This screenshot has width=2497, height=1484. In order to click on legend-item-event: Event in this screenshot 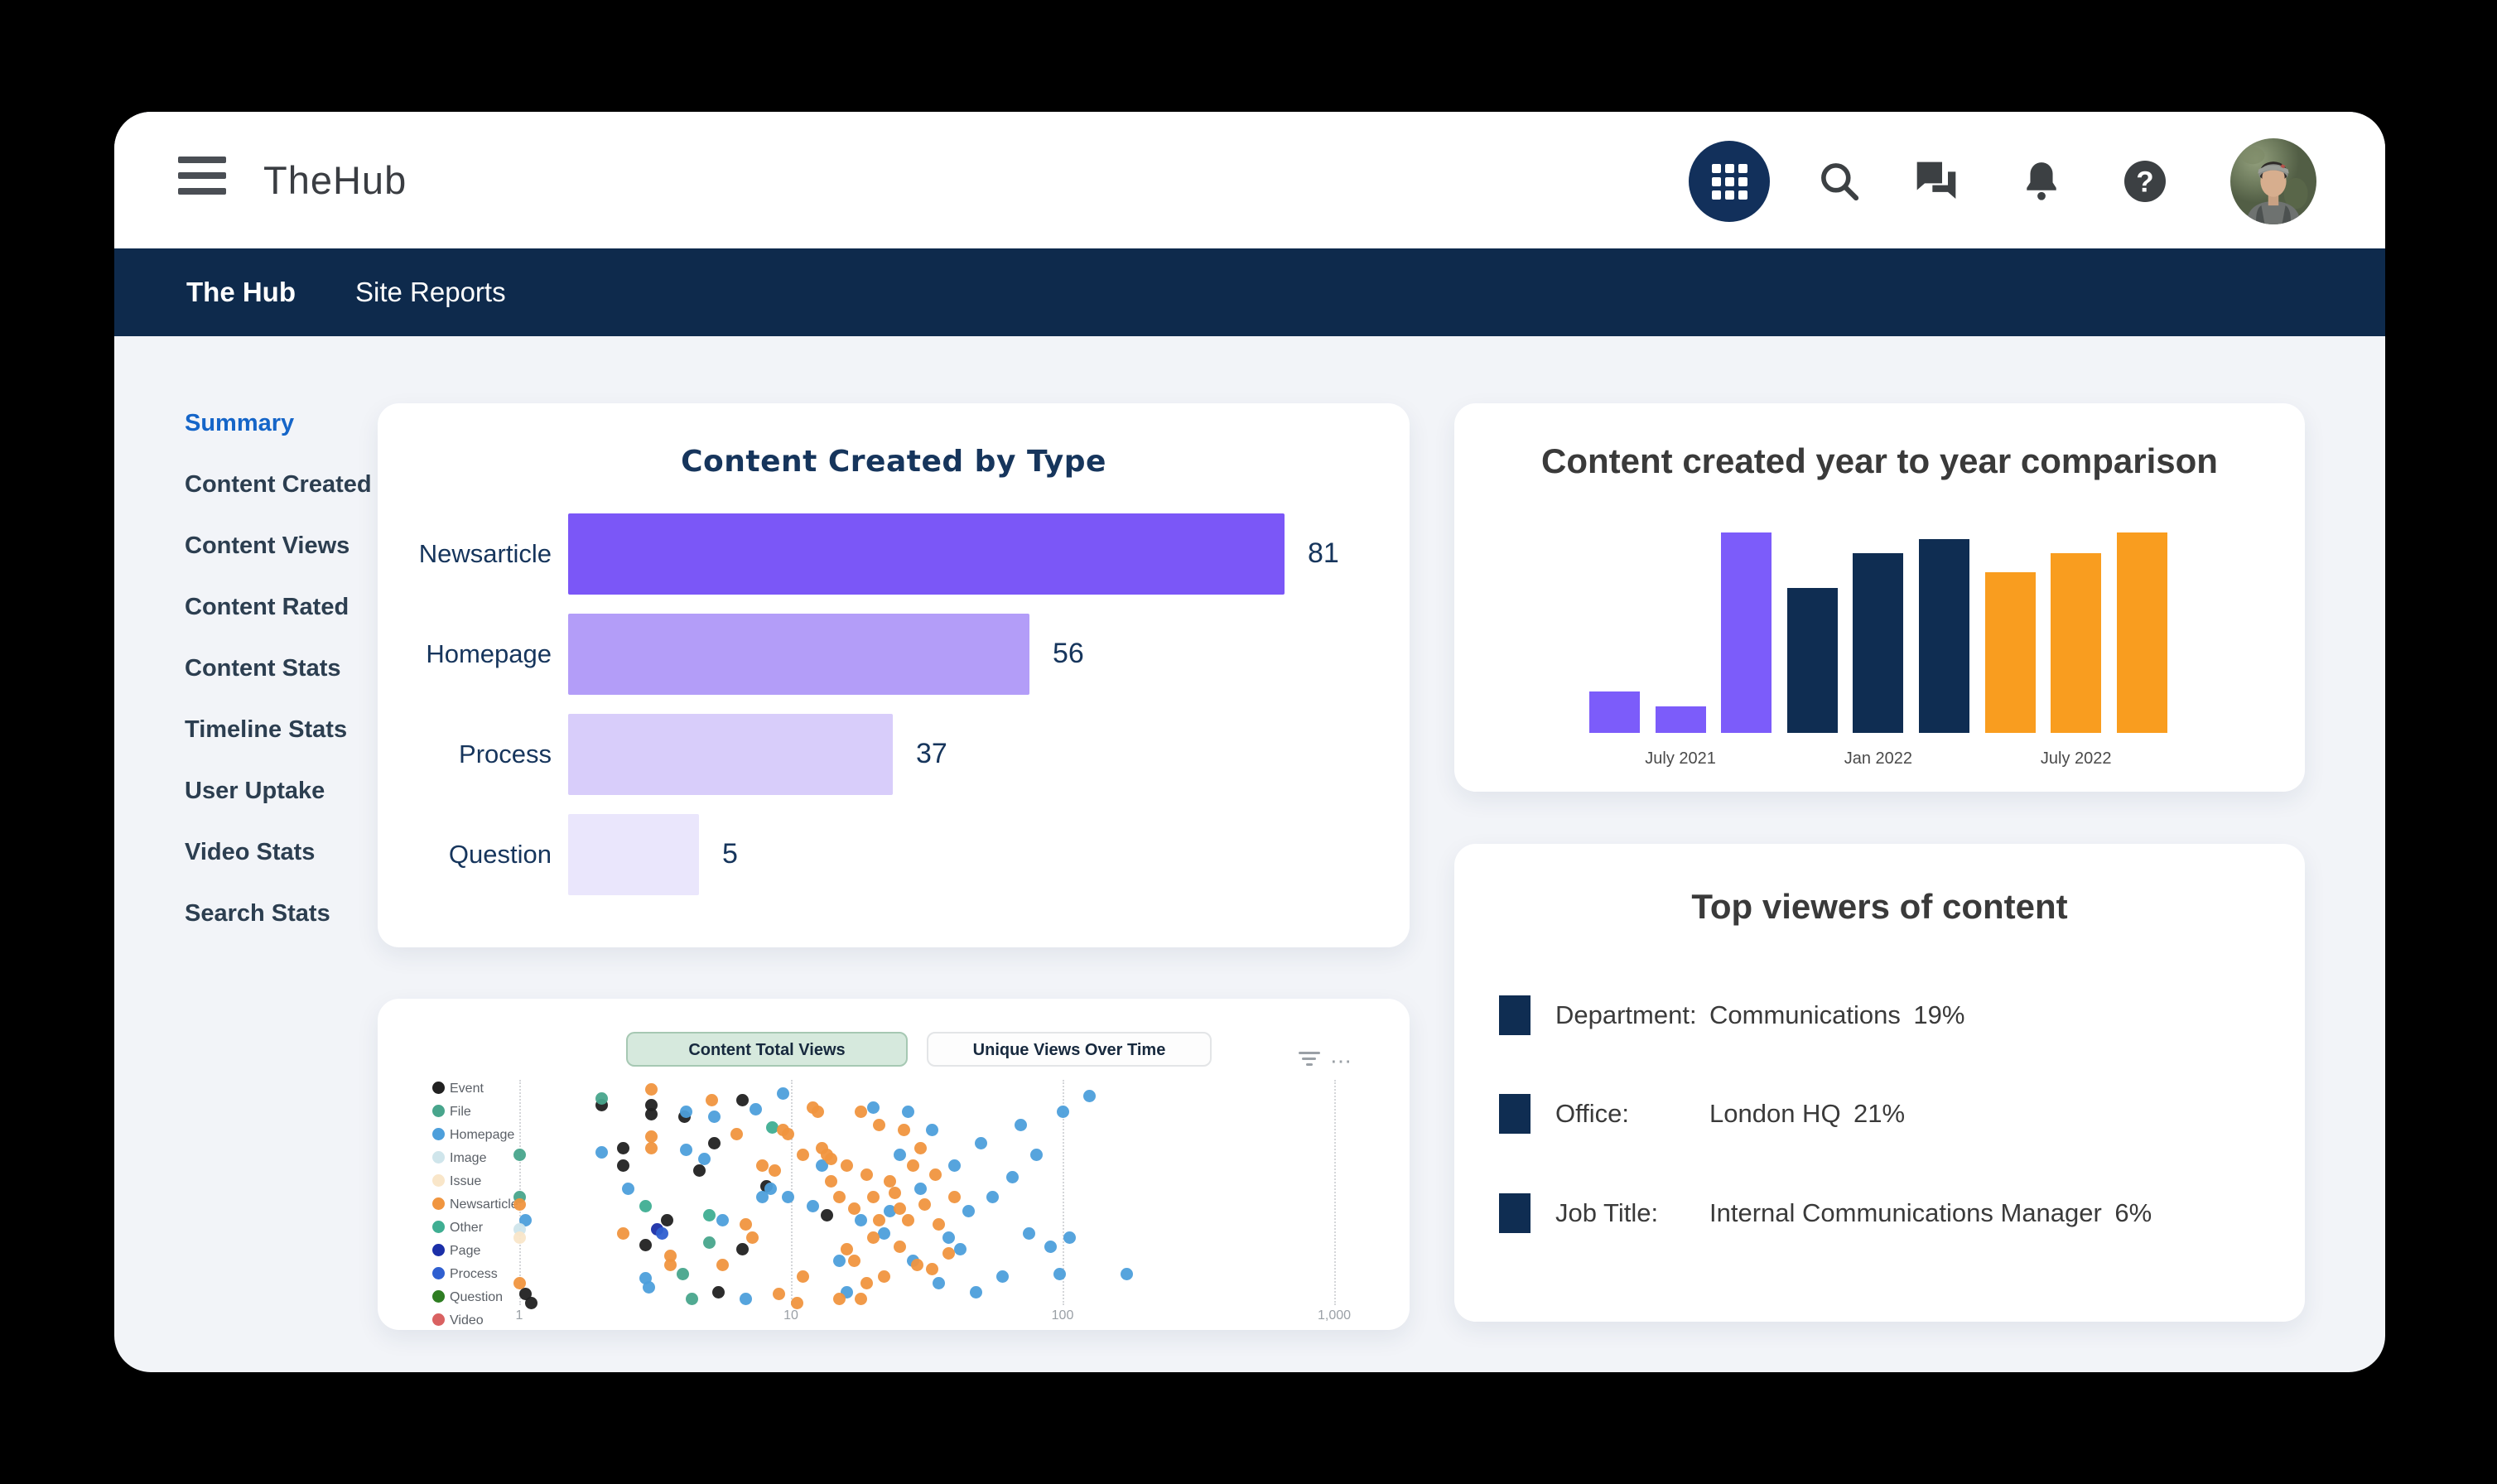, I will do `click(458, 1089)`.